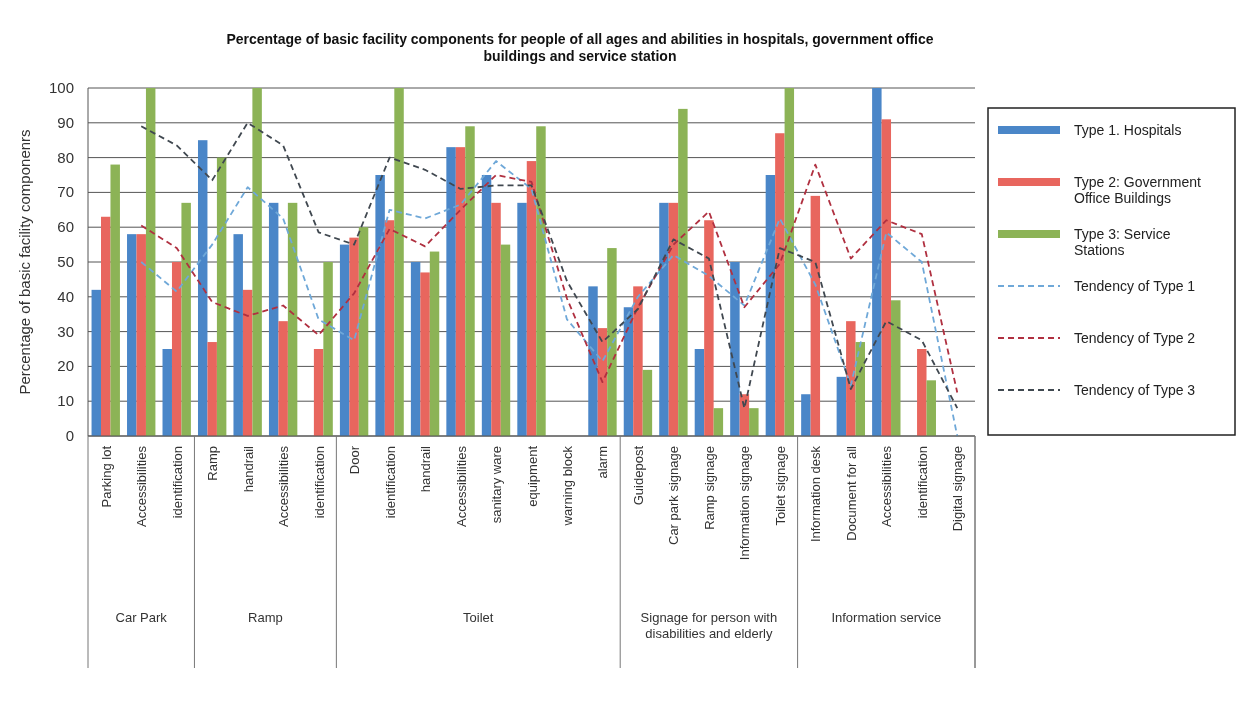 The height and width of the screenshot is (714, 1240). I want to click on legend-label: Type 3: Service Stations, so click(1122, 242).